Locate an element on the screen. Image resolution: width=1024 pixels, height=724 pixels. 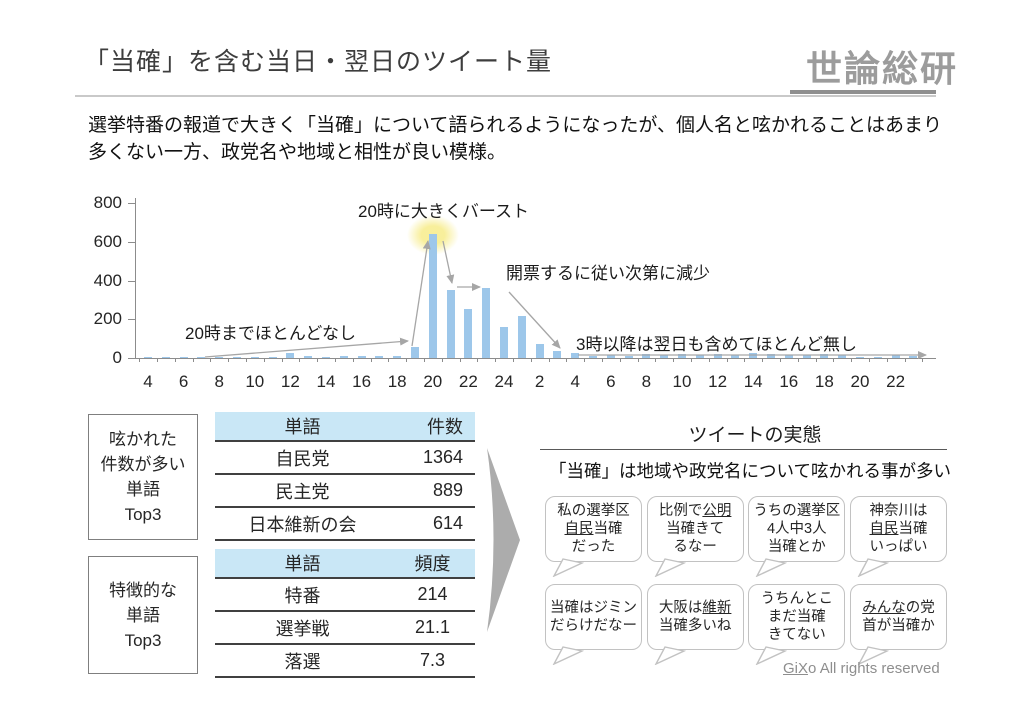
tweets-section-title: ツイートの実態 is located at coordinates (755, 435).